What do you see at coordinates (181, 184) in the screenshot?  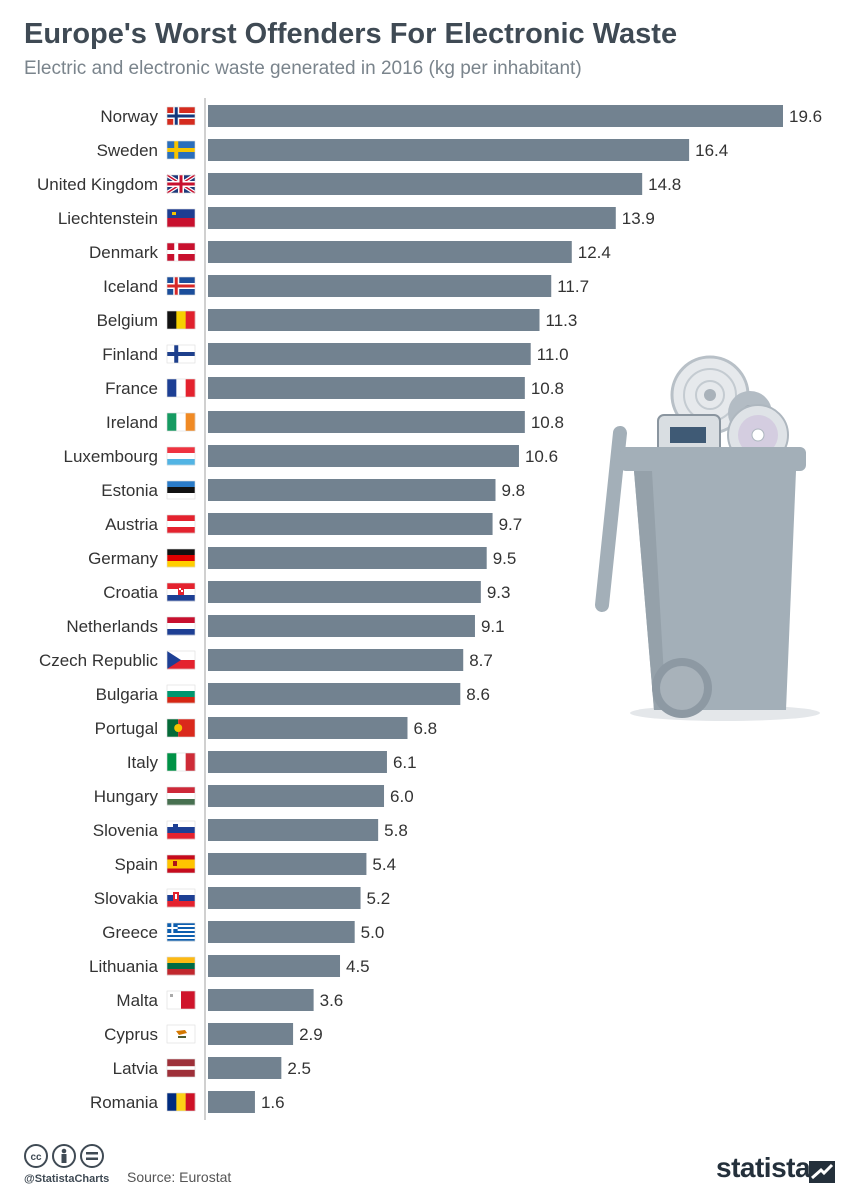 I see `united-kingdom-flag-icon` at bounding box center [181, 184].